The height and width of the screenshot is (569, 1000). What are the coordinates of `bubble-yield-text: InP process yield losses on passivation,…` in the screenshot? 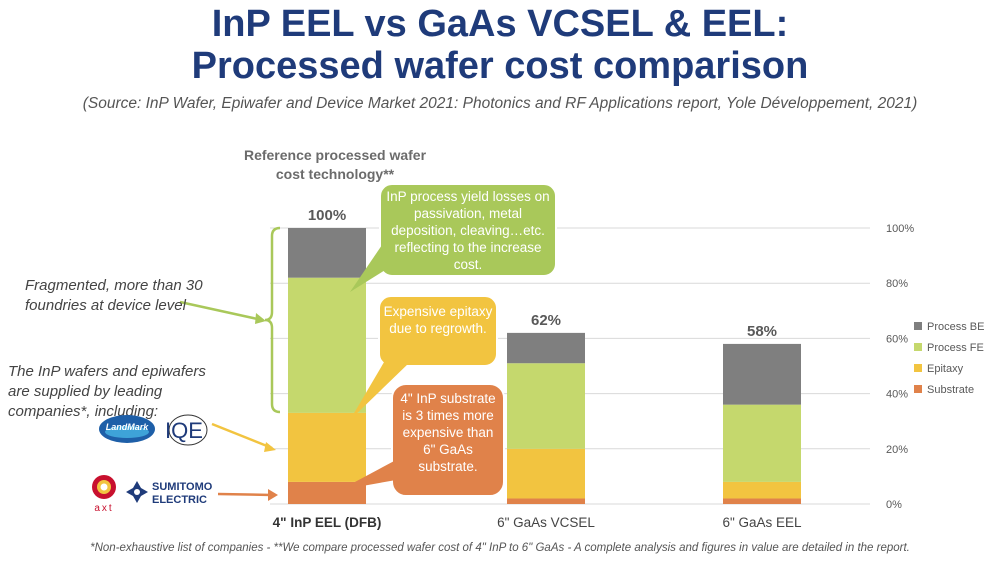 It's located at (468, 230).